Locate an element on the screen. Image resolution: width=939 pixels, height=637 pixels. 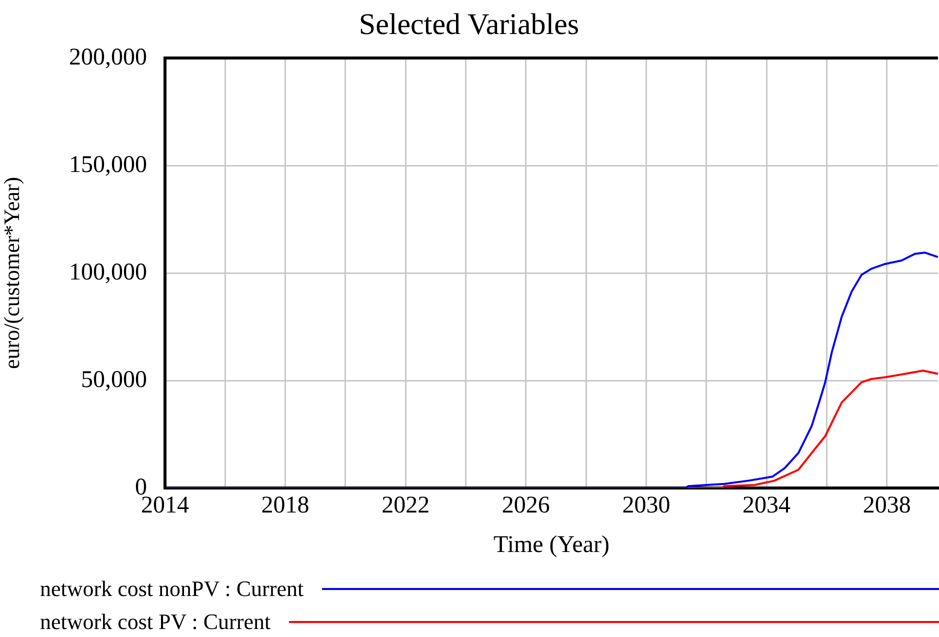
x-axis-title: Time (Year) is located at coordinates (551, 545).